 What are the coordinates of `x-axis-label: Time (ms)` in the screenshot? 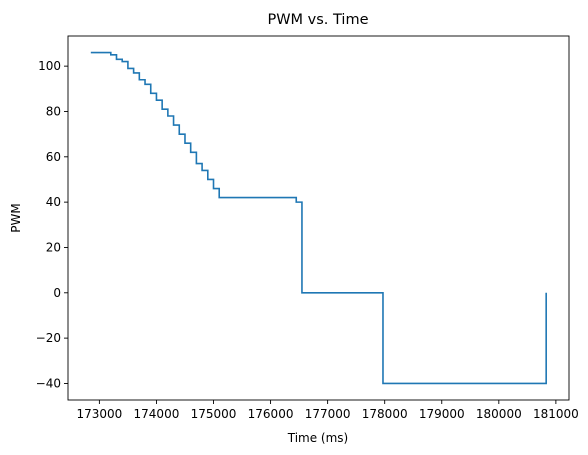 It's located at (318, 438).